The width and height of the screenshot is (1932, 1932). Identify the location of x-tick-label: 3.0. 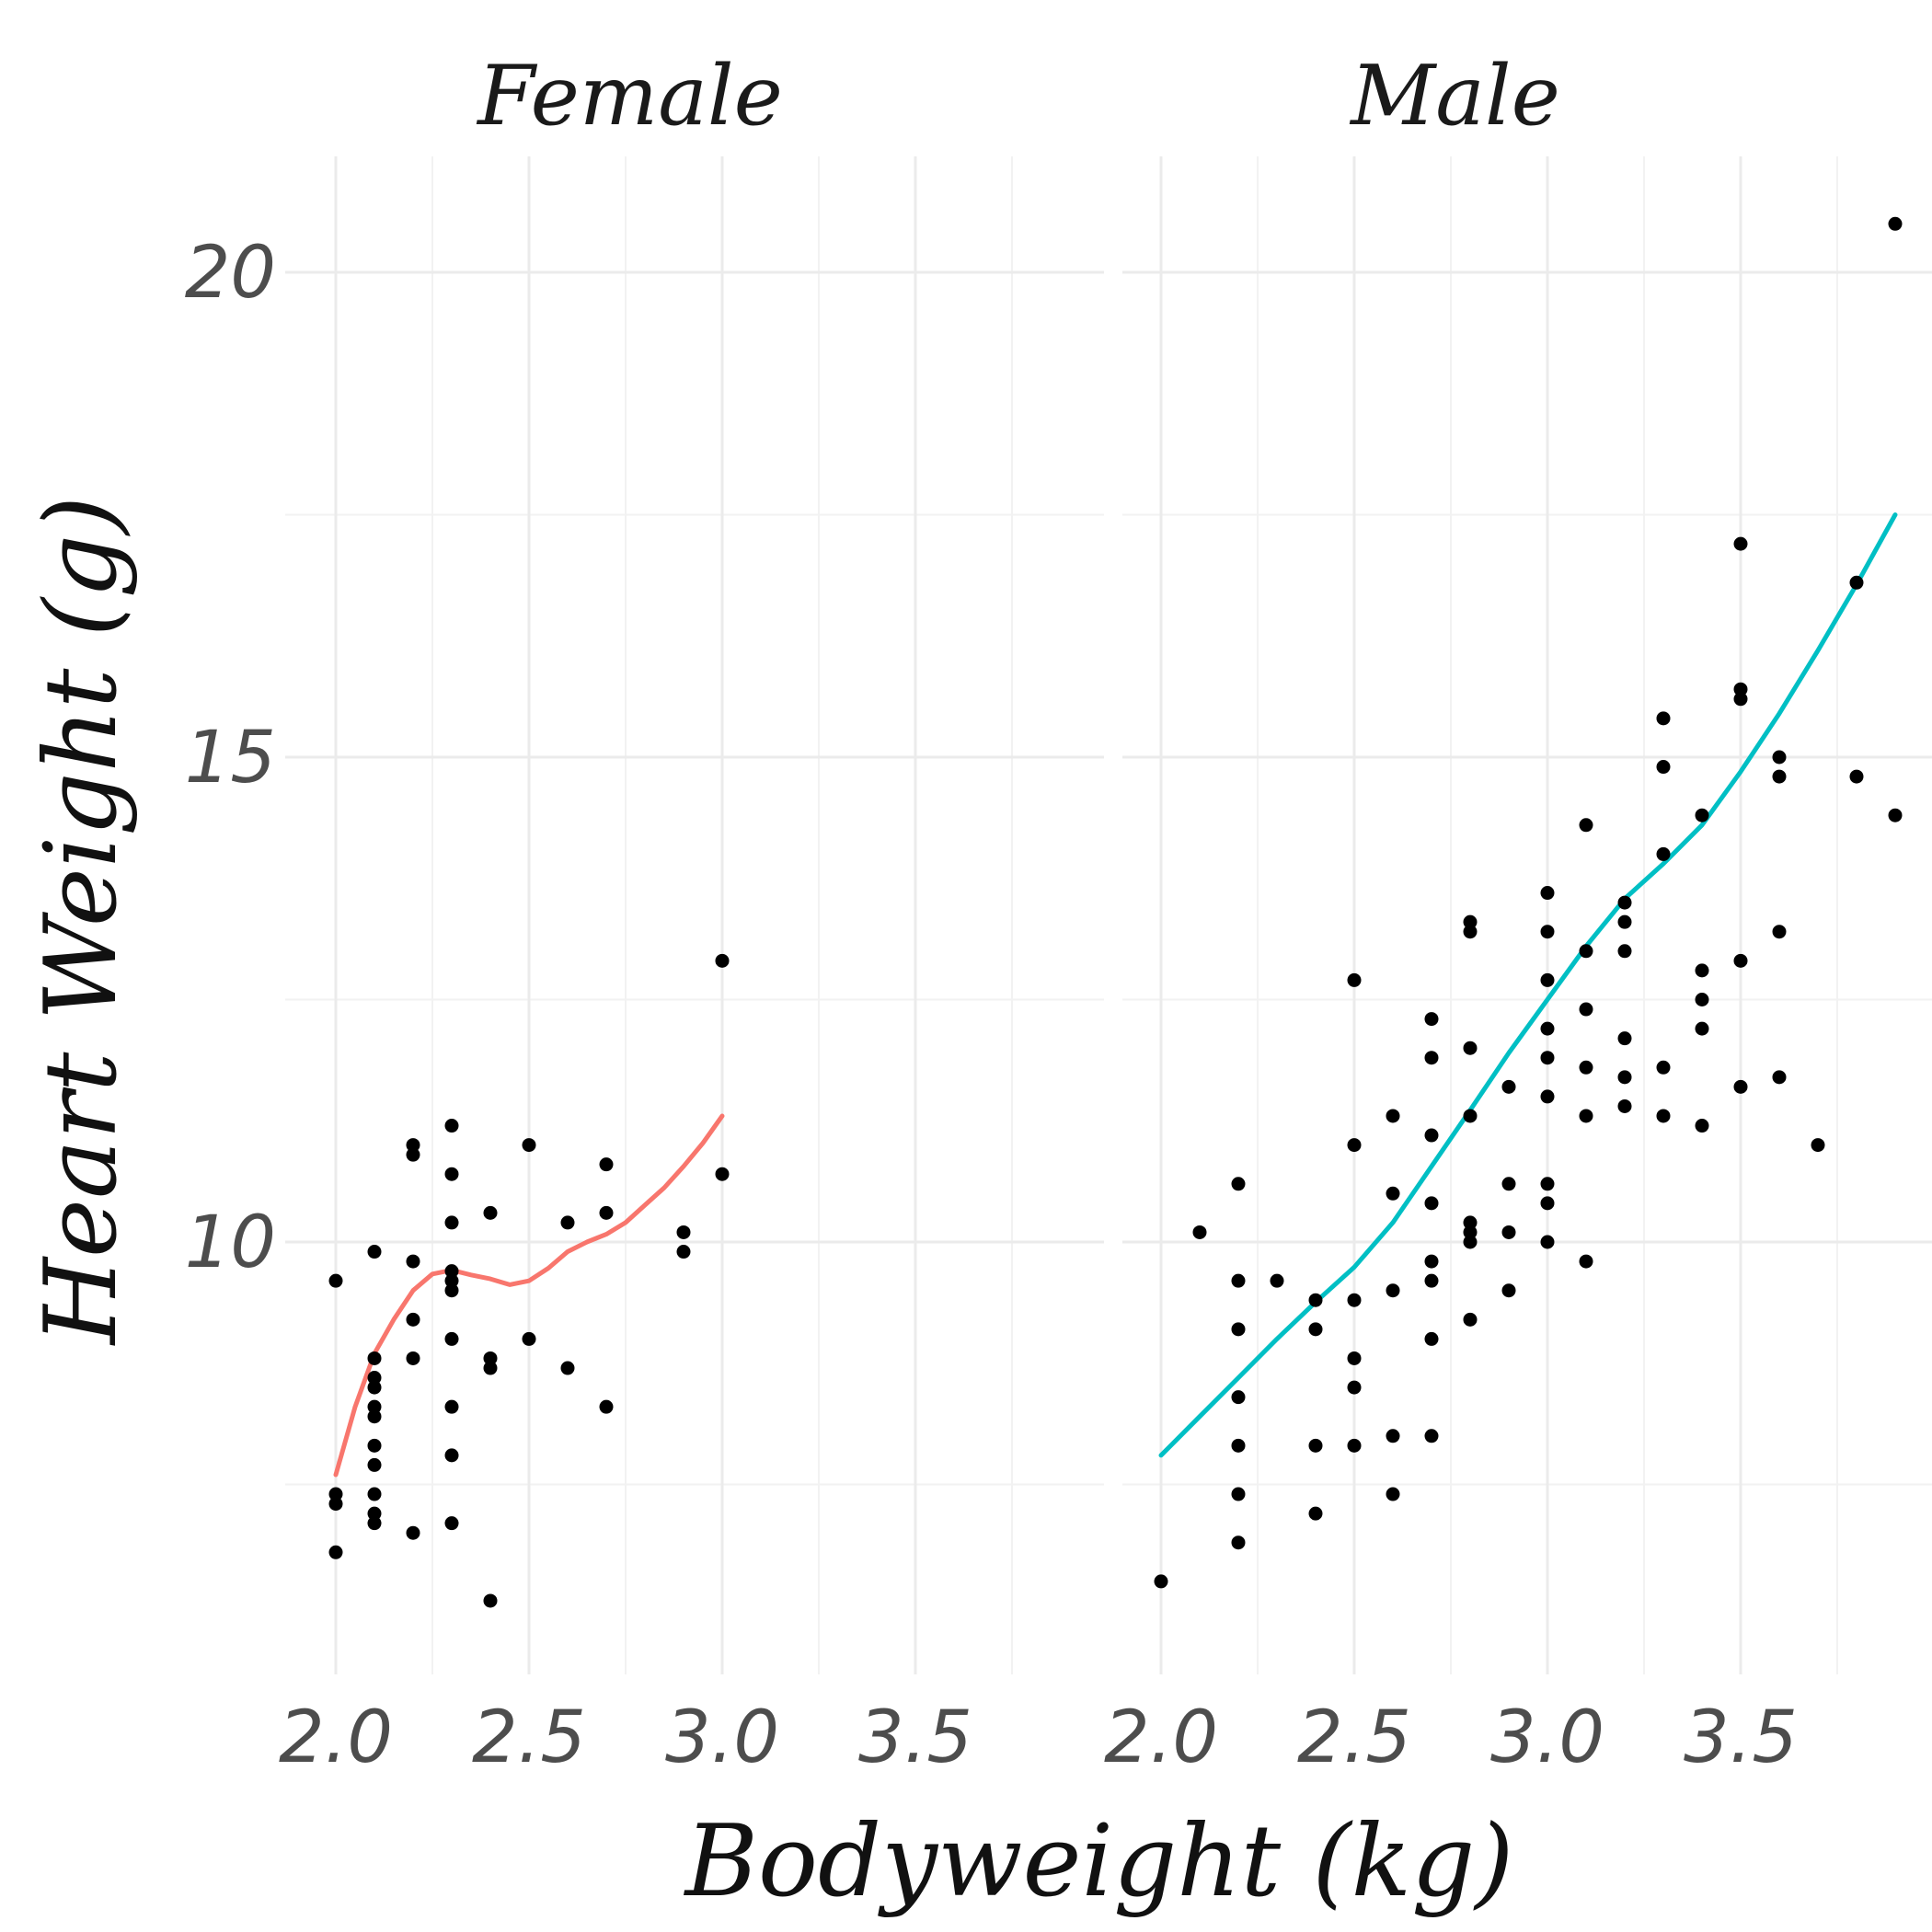
(722, 1737).